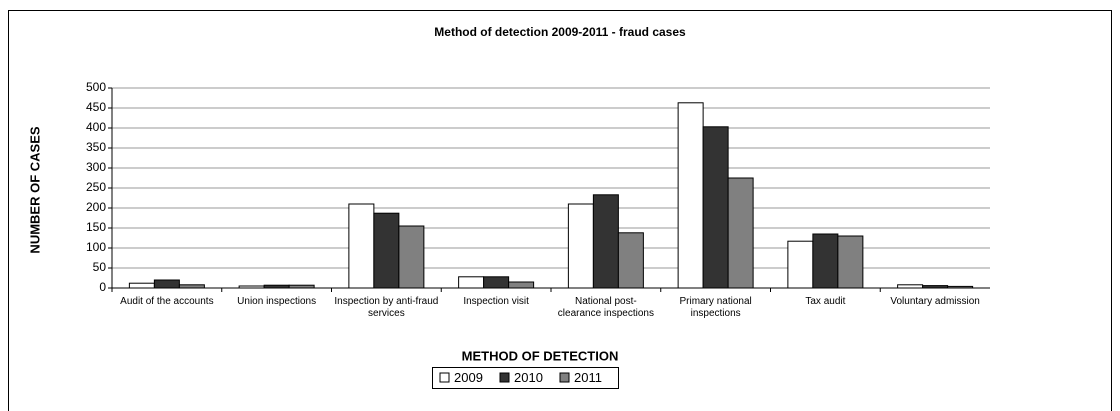  What do you see at coordinates (96, 207) in the screenshot?
I see `y-tick-label: 200` at bounding box center [96, 207].